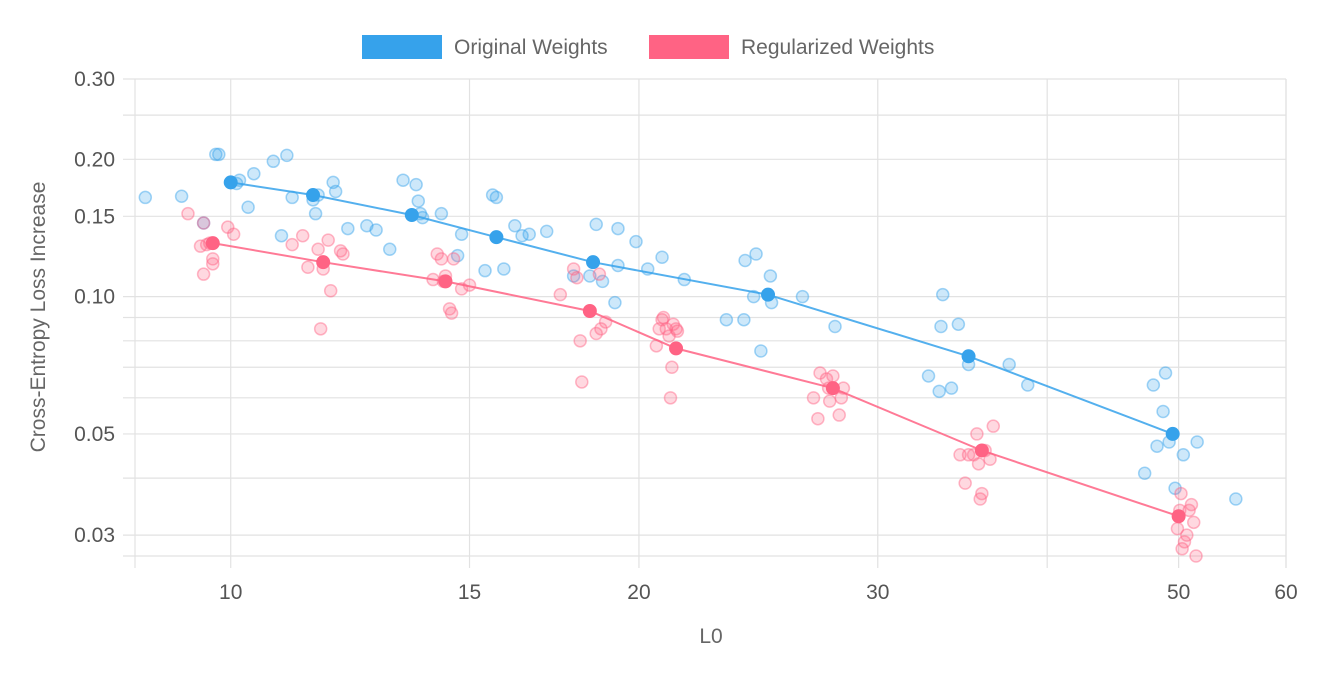 This screenshot has width=1322, height=676. What do you see at coordinates (648, 47) in the screenshot?
I see `legend: Original Weights Regularized Weights` at bounding box center [648, 47].